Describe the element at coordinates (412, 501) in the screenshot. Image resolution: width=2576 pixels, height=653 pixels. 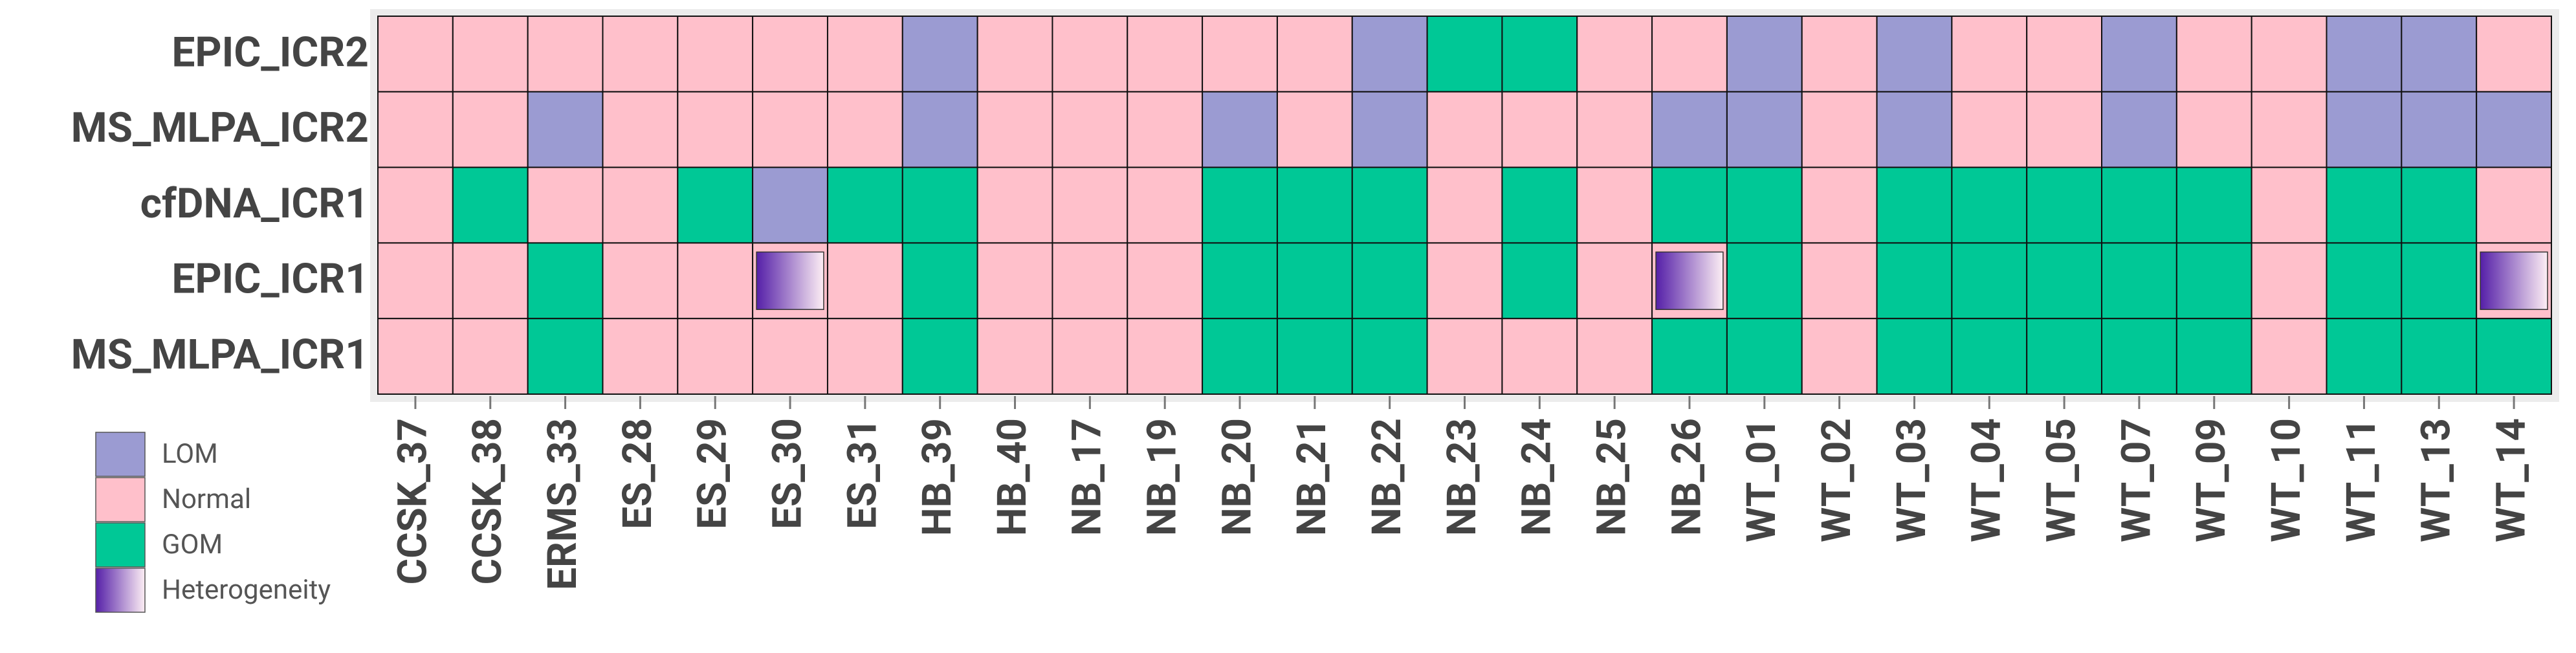
I see `column-label: CCSK_37` at that location.